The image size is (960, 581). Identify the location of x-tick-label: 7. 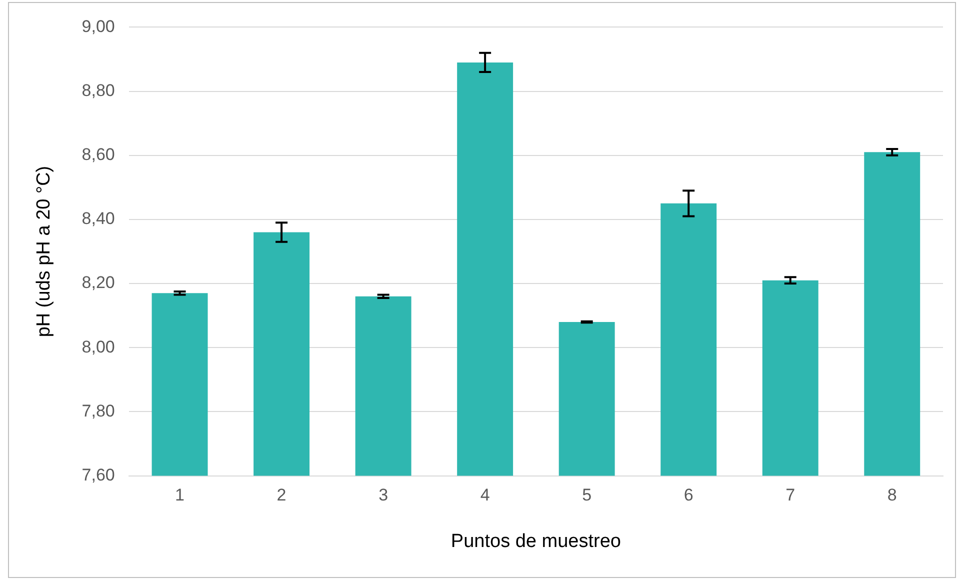
(791, 495).